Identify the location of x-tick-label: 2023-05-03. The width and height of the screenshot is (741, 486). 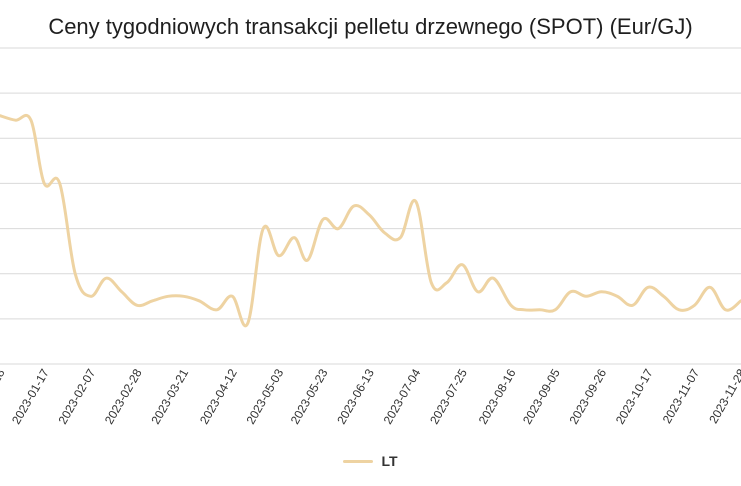
(264, 396).